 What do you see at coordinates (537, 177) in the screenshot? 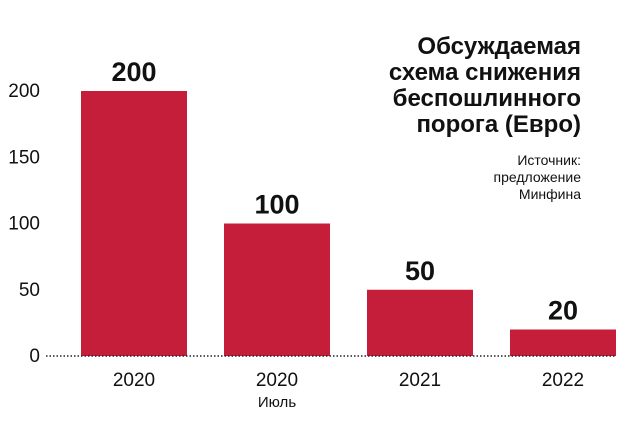
I see `source-line-2: предложение` at bounding box center [537, 177].